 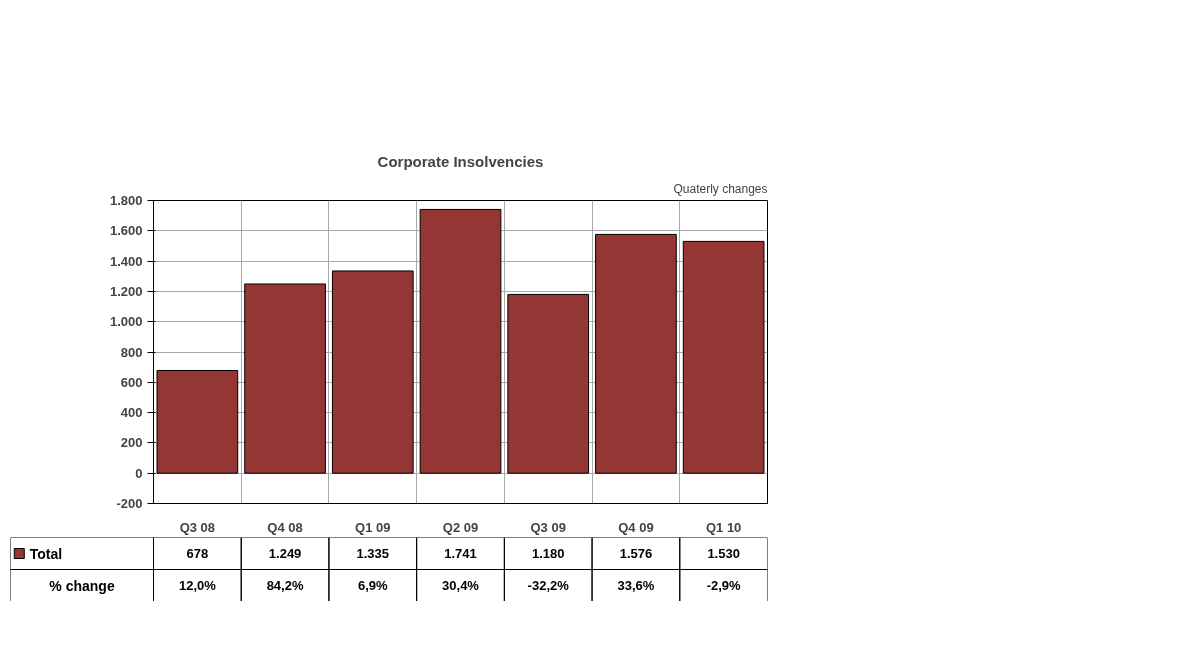 I want to click on y-tick-label: -200, so click(x=129, y=503).